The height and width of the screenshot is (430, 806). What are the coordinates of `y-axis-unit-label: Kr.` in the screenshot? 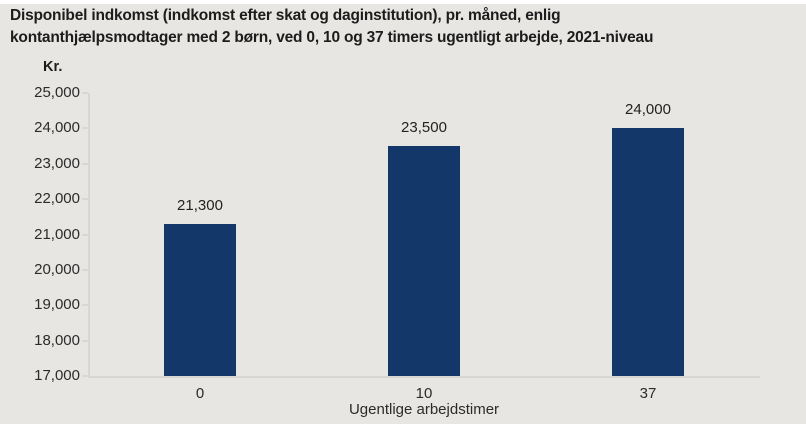 It's located at (53, 67).